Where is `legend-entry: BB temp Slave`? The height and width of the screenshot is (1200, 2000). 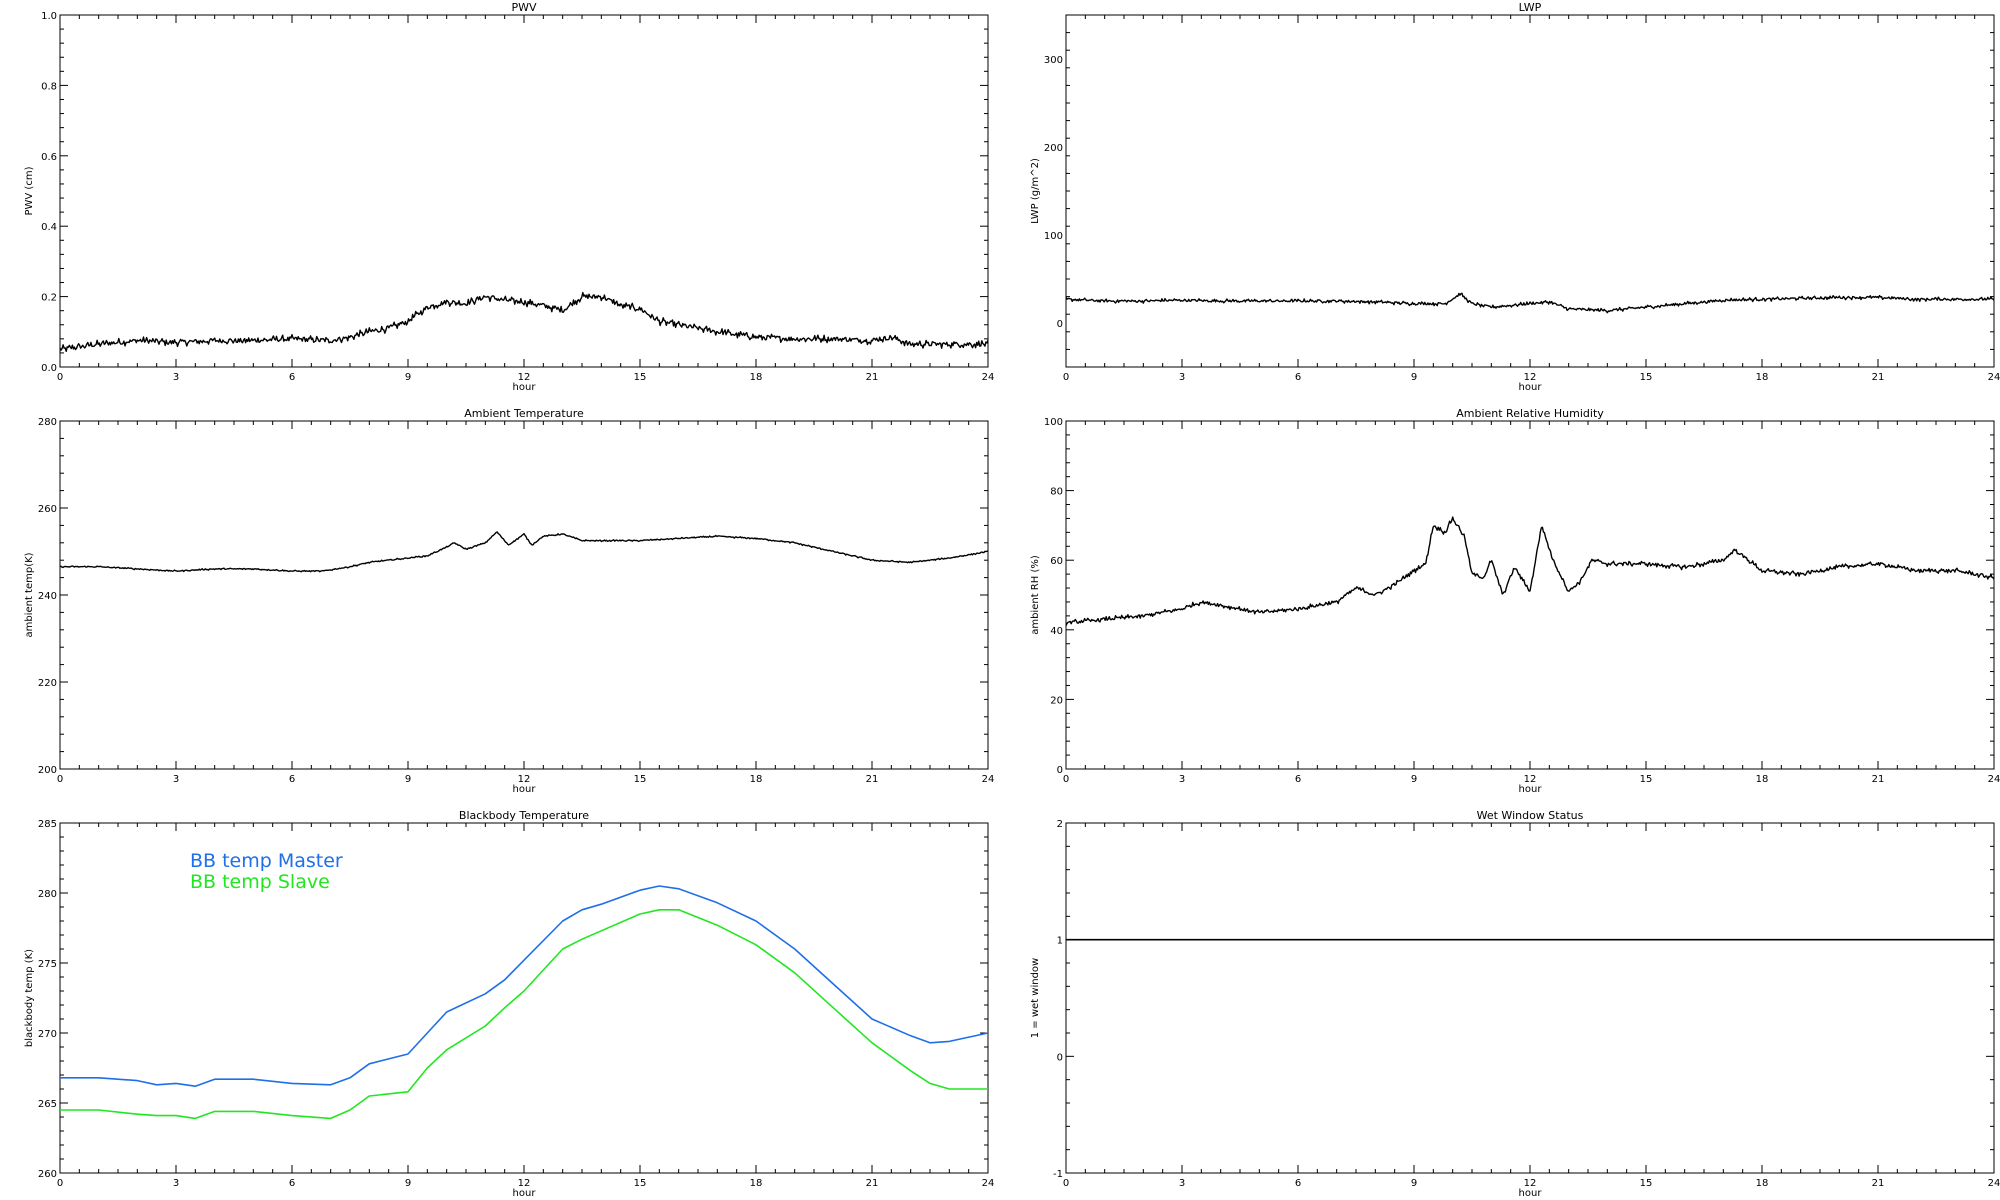
legend-entry: BB temp Slave is located at coordinates (260, 882).